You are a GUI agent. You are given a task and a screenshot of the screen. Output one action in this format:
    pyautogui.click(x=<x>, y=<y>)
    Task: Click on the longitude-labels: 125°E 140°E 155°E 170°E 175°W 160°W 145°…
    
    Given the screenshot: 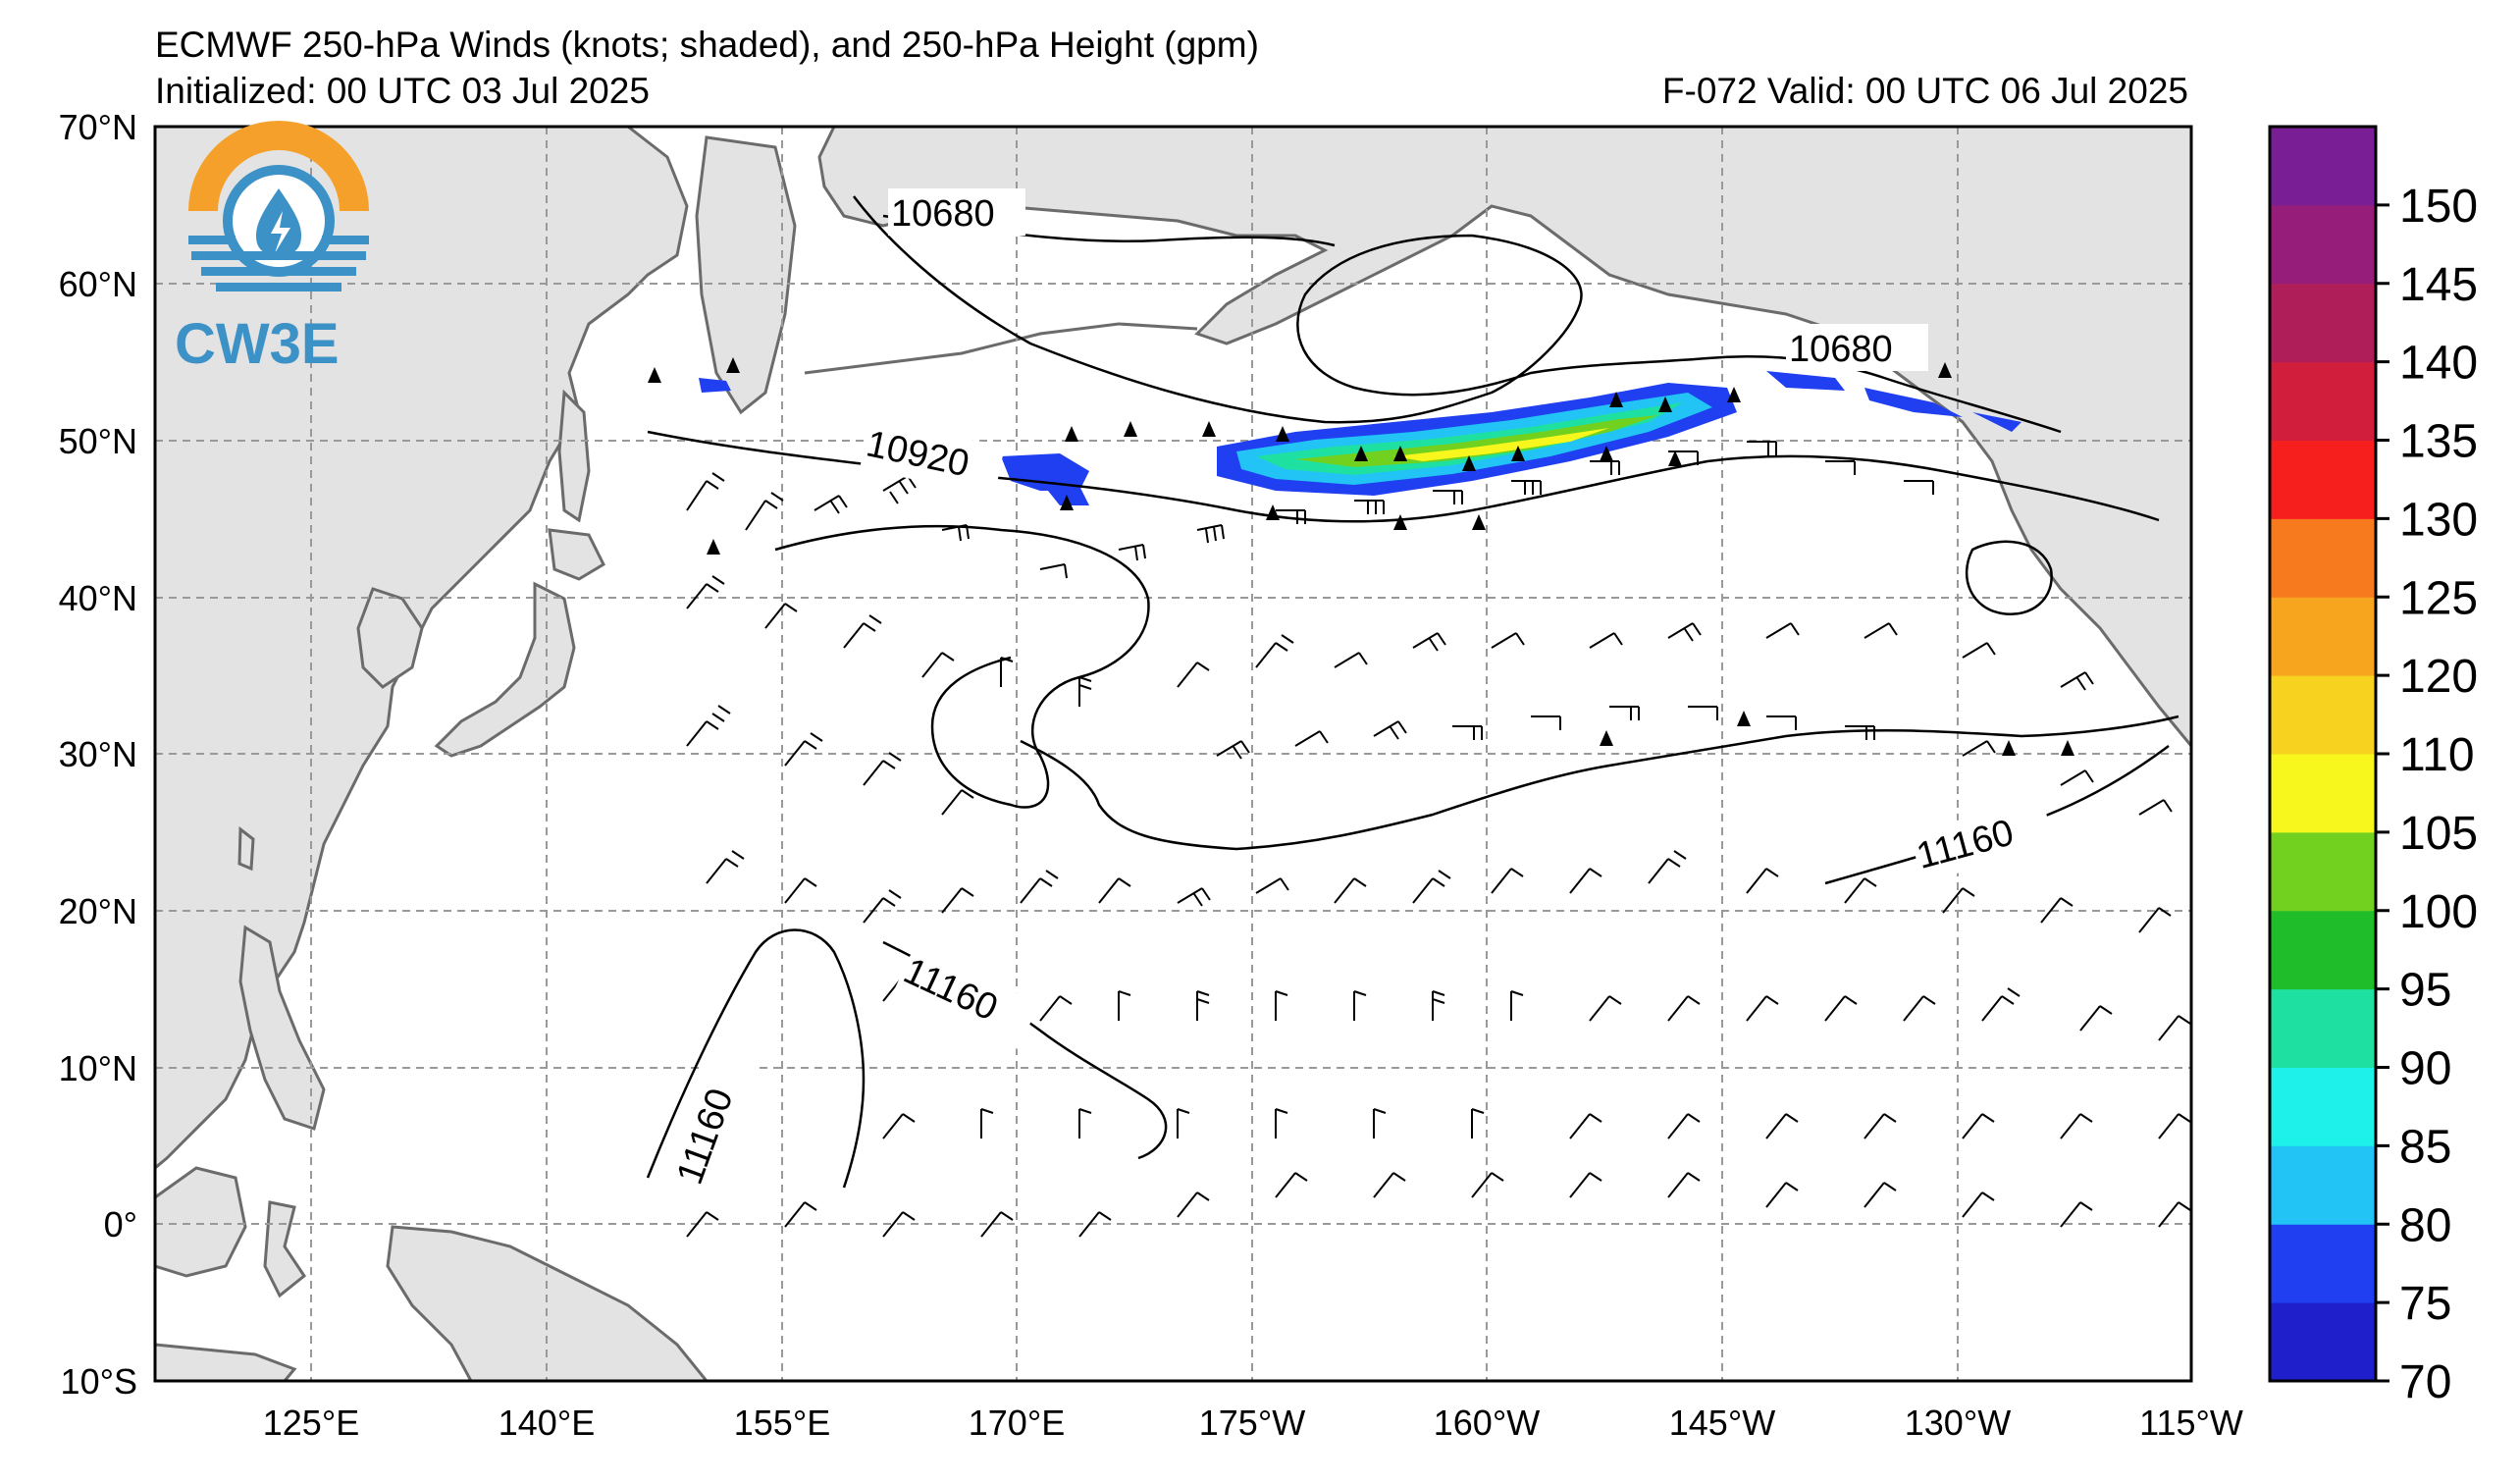 What is the action you would take?
    pyautogui.click(x=1253, y=1423)
    